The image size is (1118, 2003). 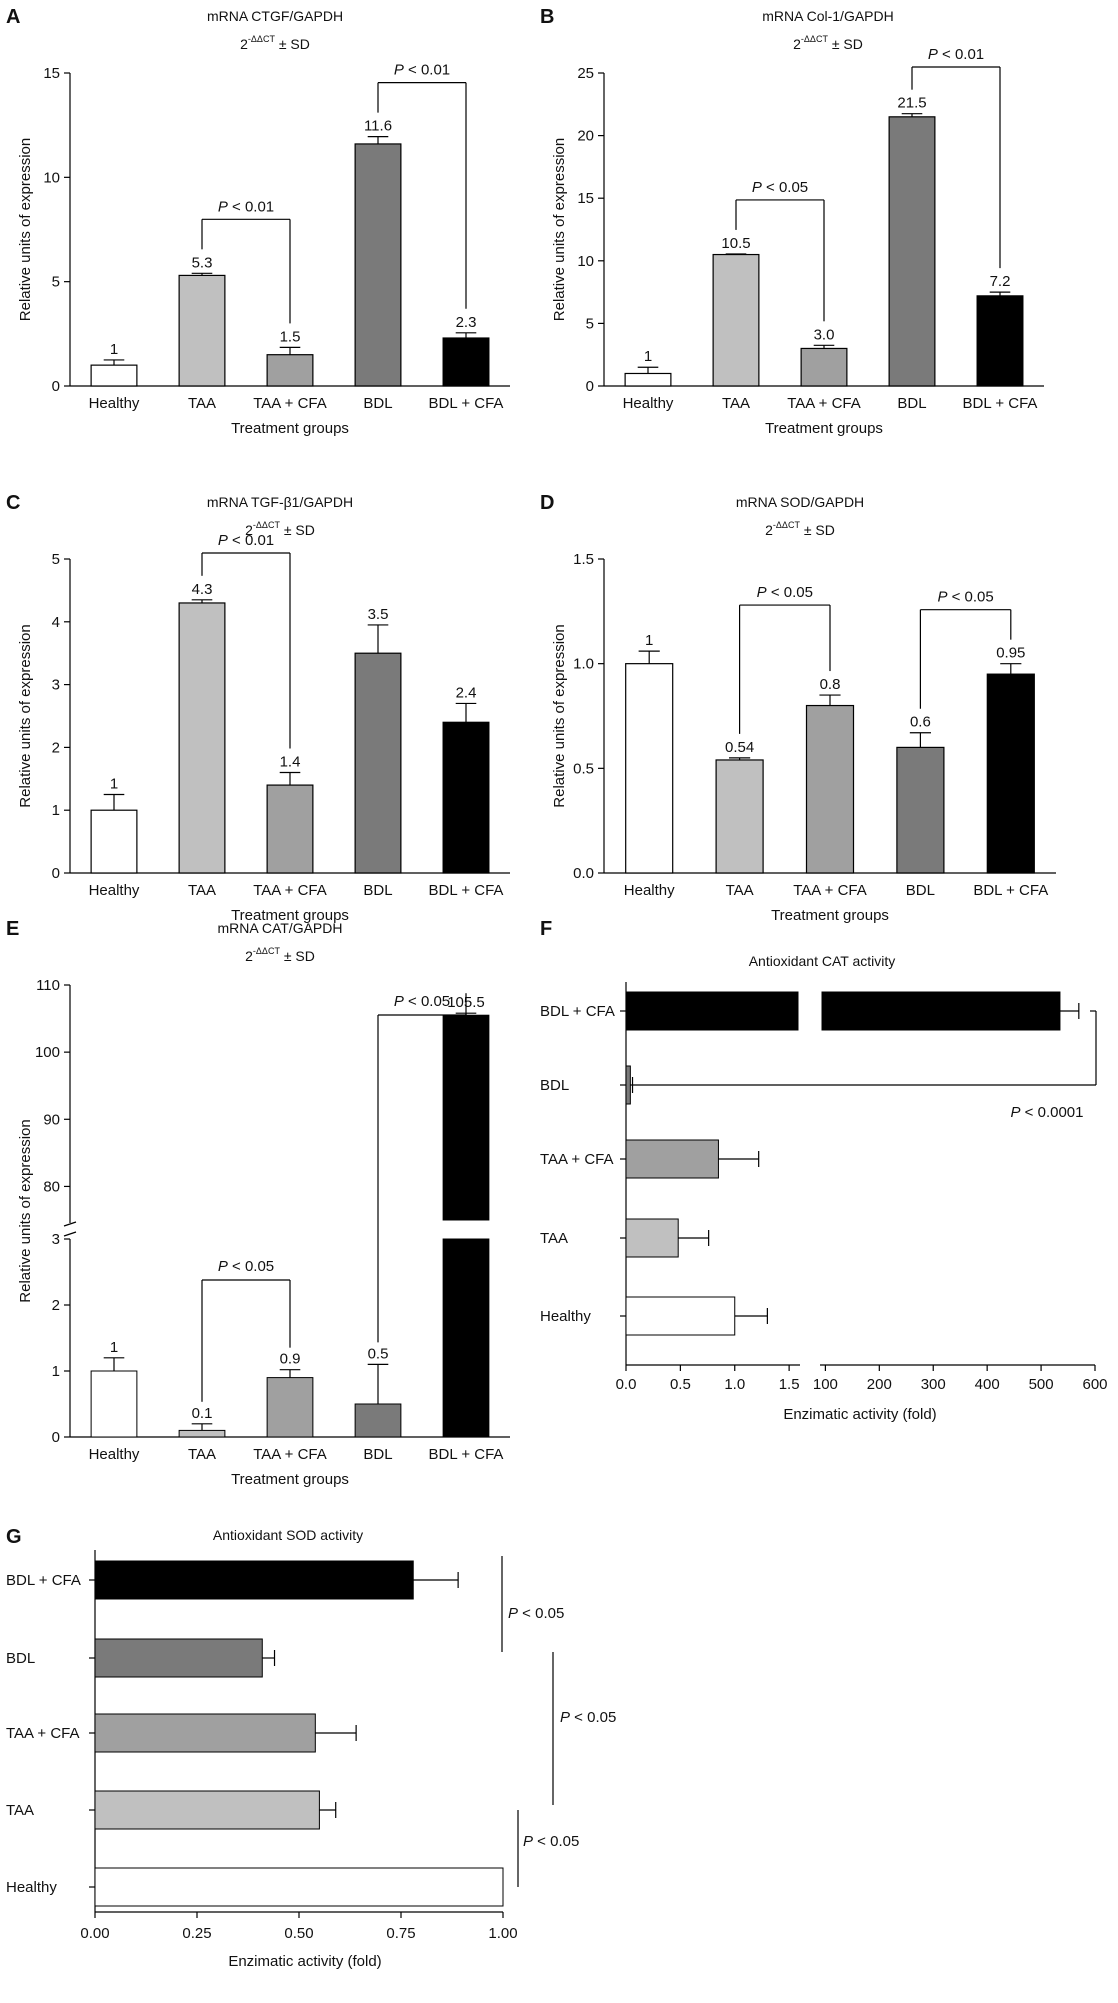 What do you see at coordinates (554, 1238) in the screenshot?
I see `panel-f-y-tick-label: TAA` at bounding box center [554, 1238].